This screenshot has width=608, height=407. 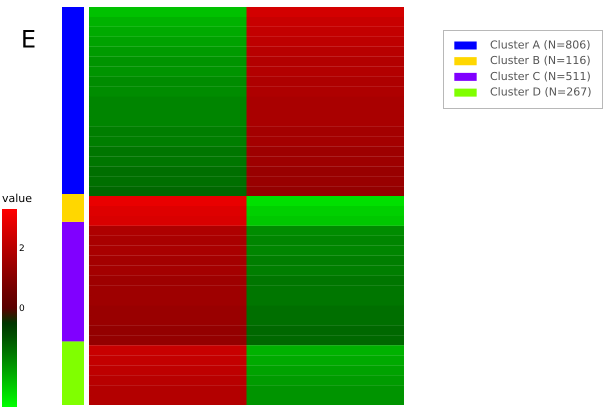 I want to click on text: E, so click(x=28, y=40).